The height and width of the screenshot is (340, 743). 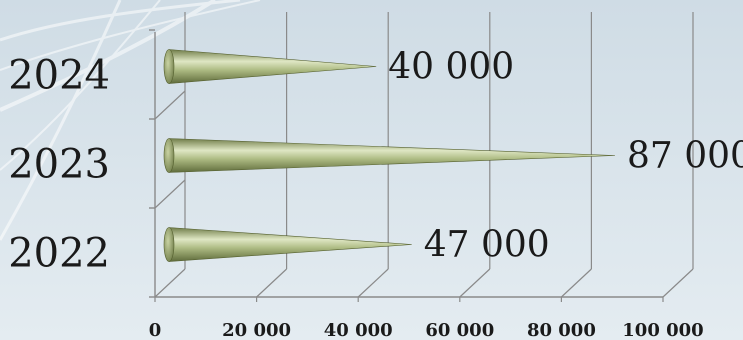 I want to click on x-tick-label: 80 000, so click(x=561, y=330).